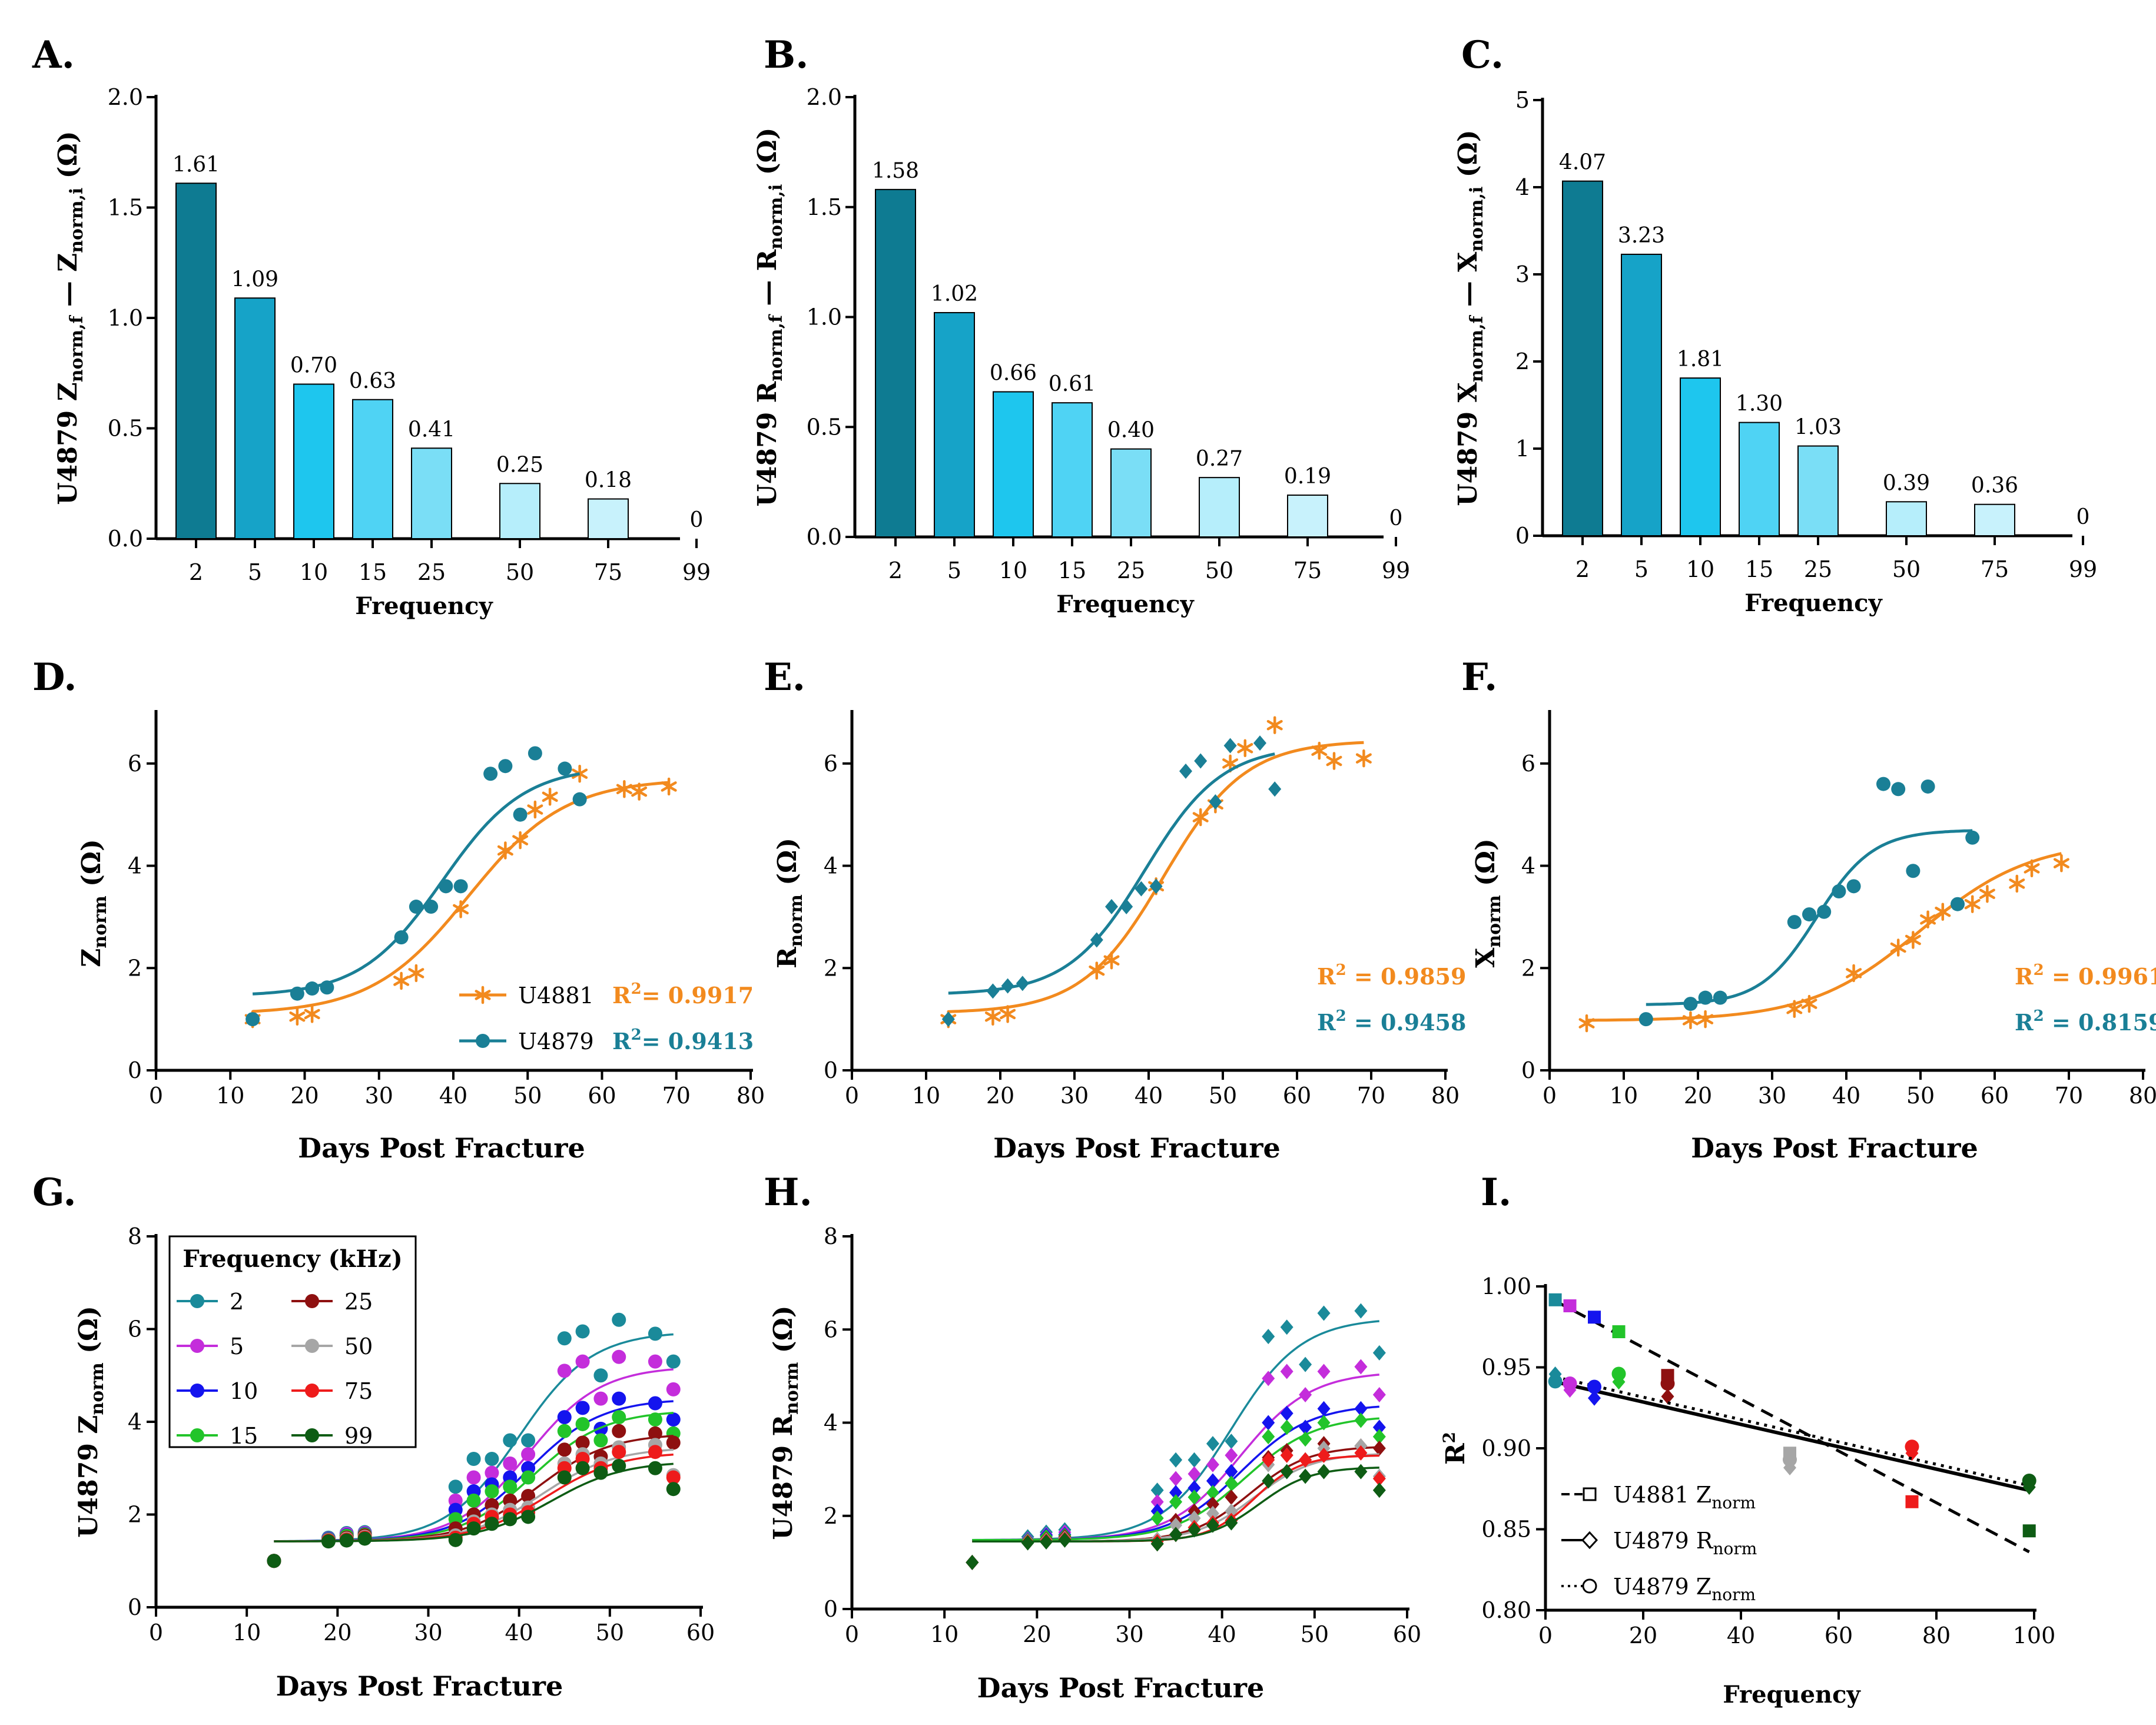  I want to click on legend-label: 75, so click(359, 1391).